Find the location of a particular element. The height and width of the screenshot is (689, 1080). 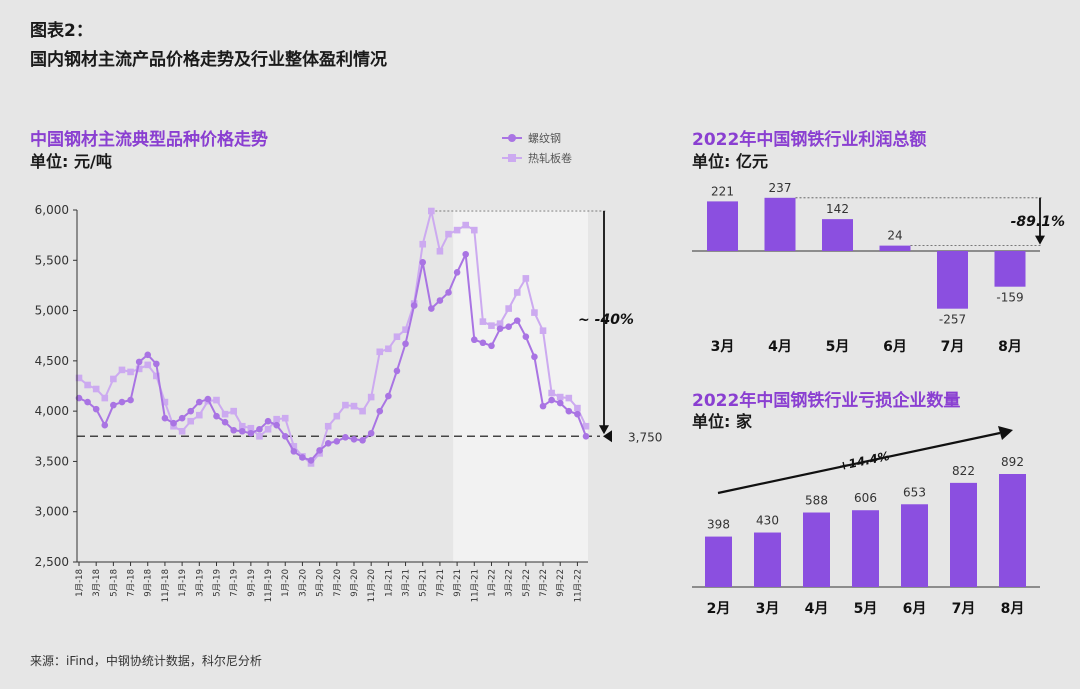

legend-marker-hrc is located at coordinates (512, 158).